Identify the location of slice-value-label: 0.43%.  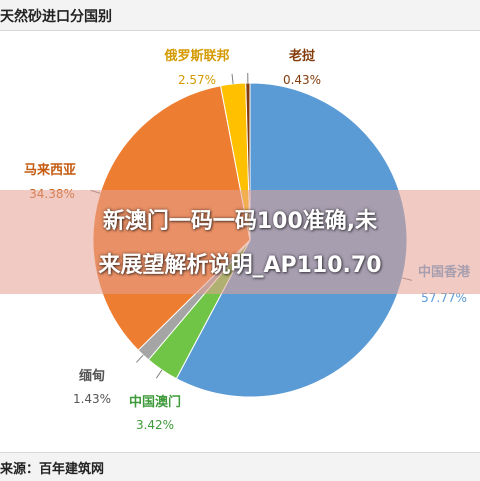
(302, 80).